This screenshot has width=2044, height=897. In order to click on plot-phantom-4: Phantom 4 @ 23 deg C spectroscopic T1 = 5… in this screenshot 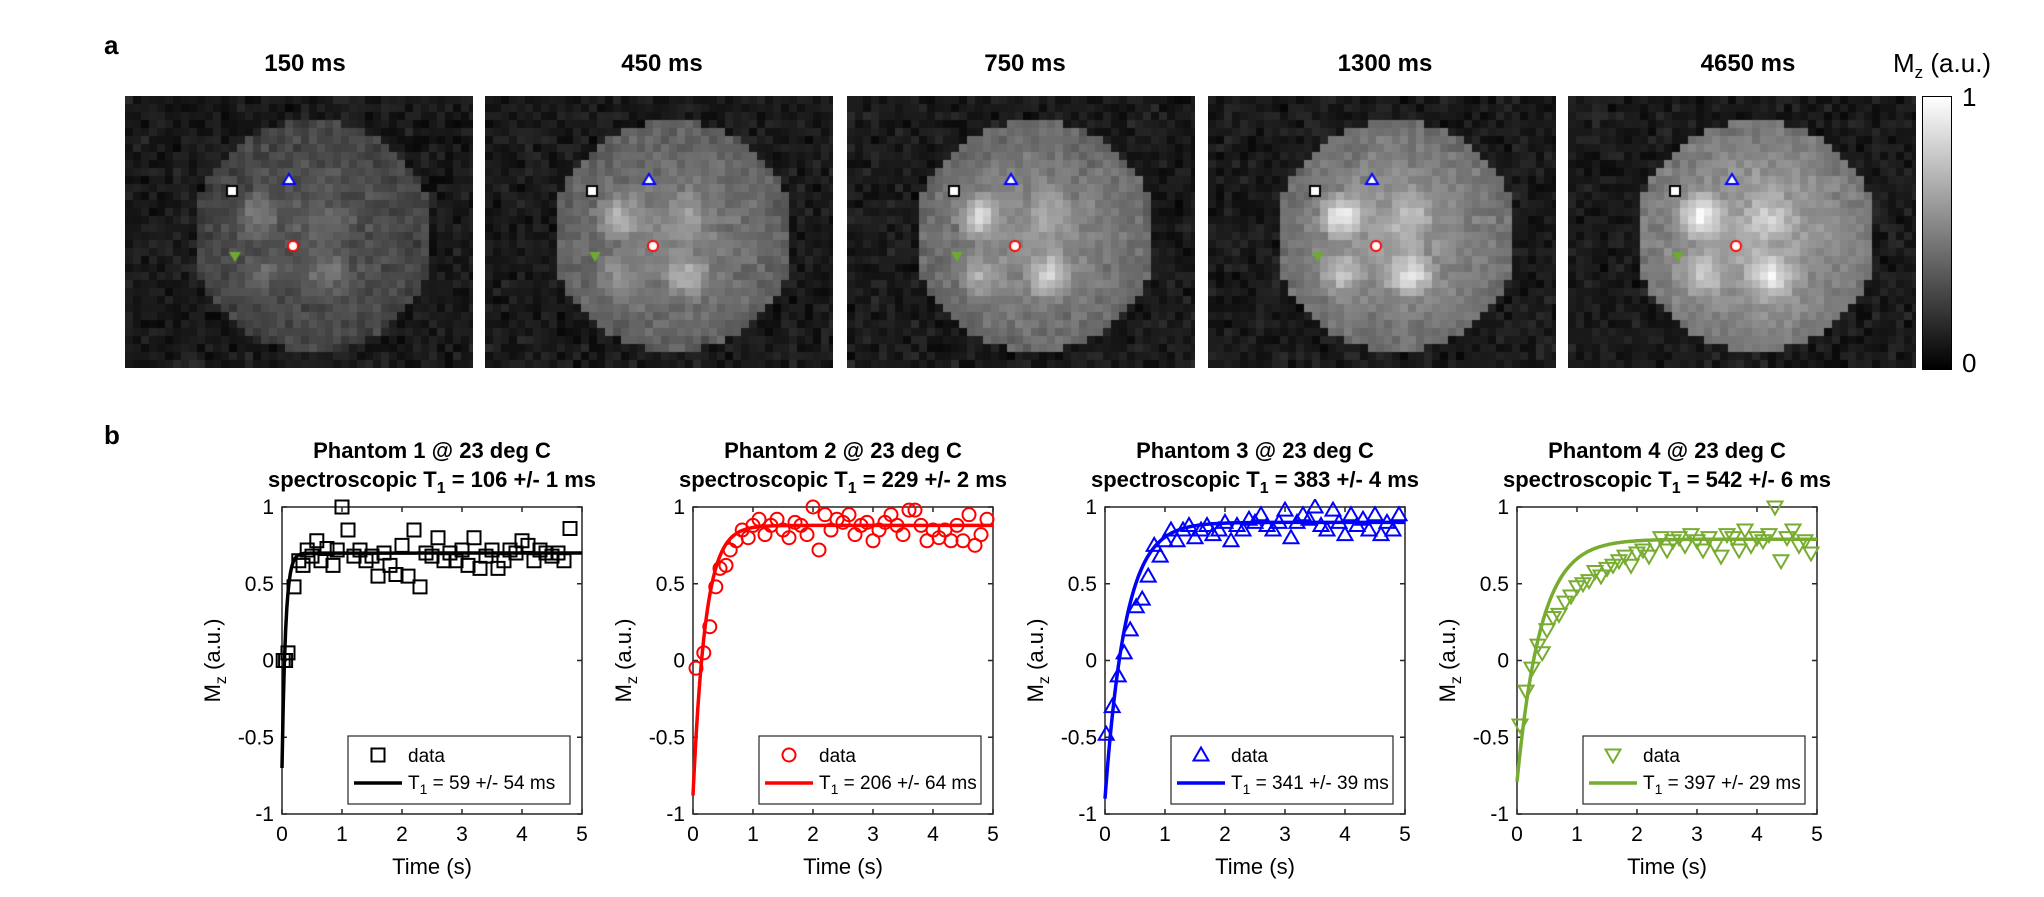, I will do `click(1633, 658)`.